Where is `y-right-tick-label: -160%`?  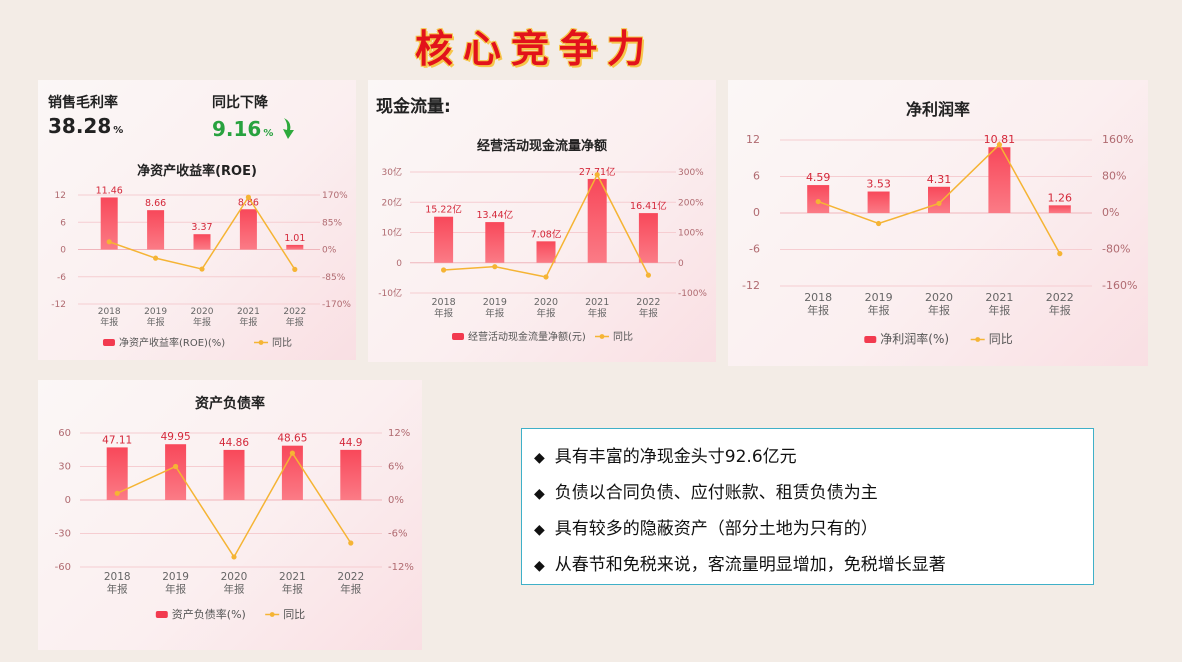
y-right-tick-label: -160% is located at coordinates (1119, 285).